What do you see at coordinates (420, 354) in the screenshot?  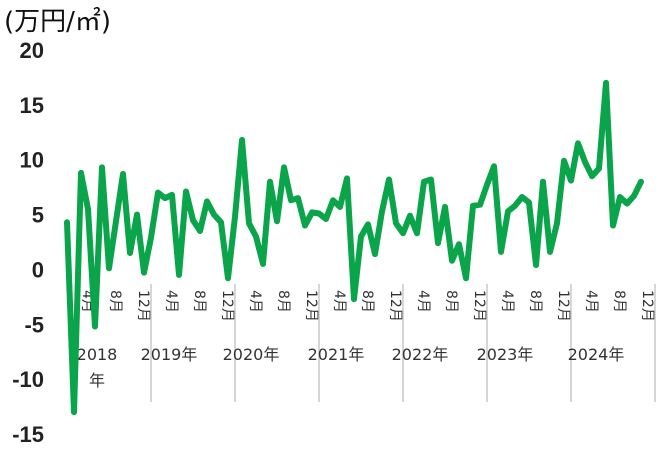 I see `x-year-label: 2022年` at bounding box center [420, 354].